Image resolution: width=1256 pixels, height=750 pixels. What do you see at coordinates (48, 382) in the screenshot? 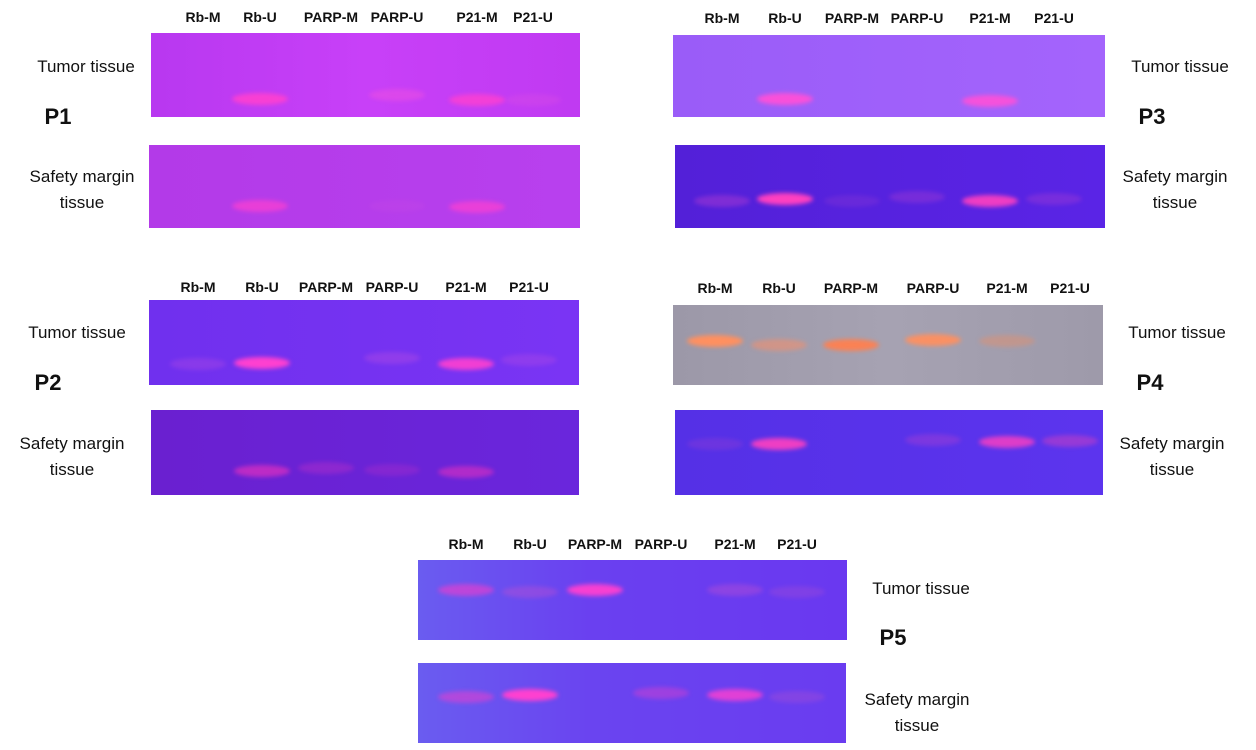
I see `panel-label: P2` at bounding box center [48, 382].